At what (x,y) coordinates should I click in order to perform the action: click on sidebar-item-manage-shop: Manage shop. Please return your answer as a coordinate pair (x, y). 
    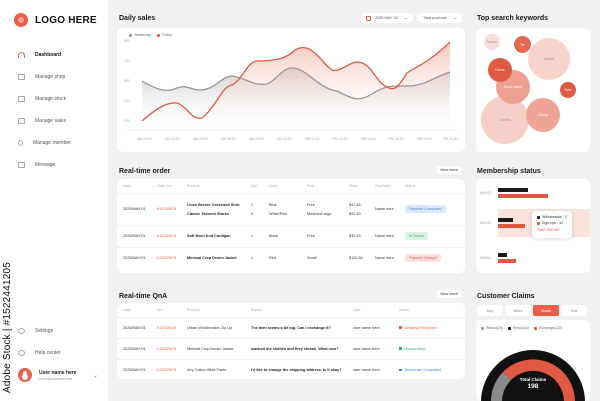
    Looking at the image, I should click on (44, 77).